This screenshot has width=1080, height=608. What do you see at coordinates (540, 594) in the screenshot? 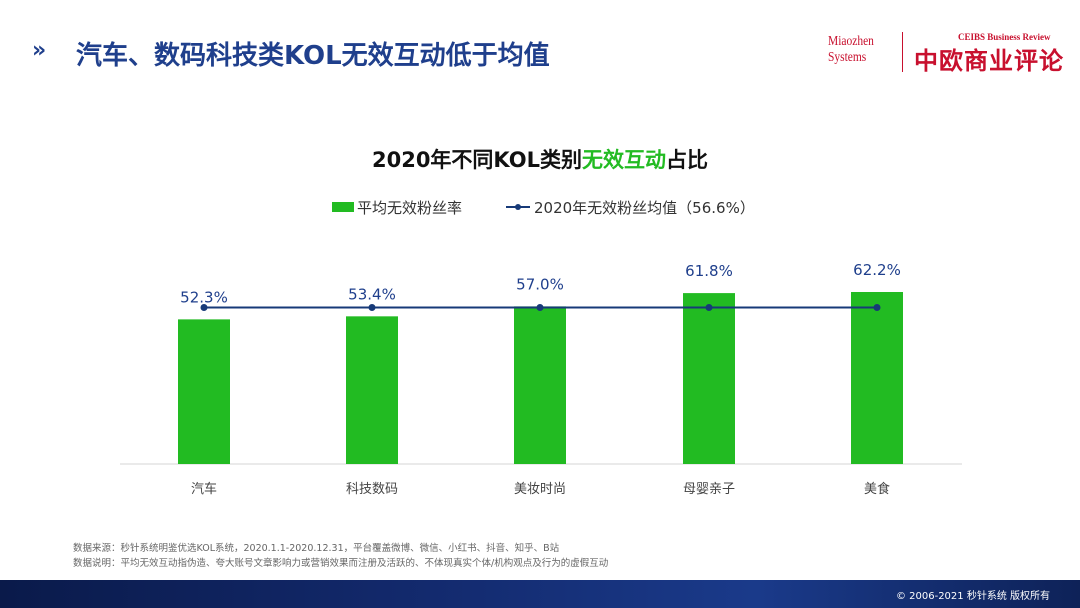
I see `footer-band: © 2006-2021 秒针系统 版权所有` at bounding box center [540, 594].